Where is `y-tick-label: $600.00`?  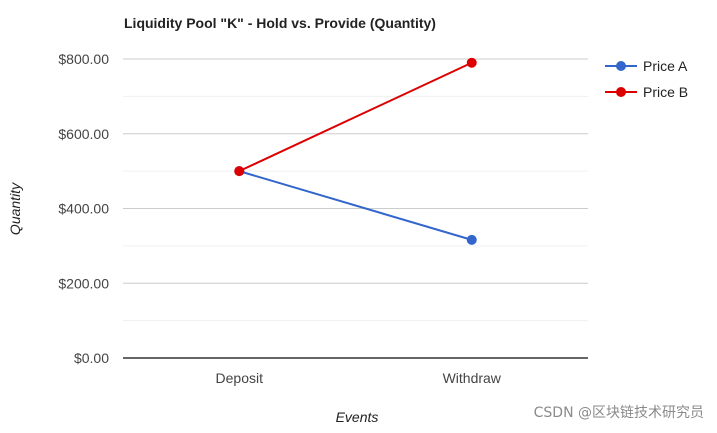
y-tick-label: $600.00 is located at coordinates (83, 134).